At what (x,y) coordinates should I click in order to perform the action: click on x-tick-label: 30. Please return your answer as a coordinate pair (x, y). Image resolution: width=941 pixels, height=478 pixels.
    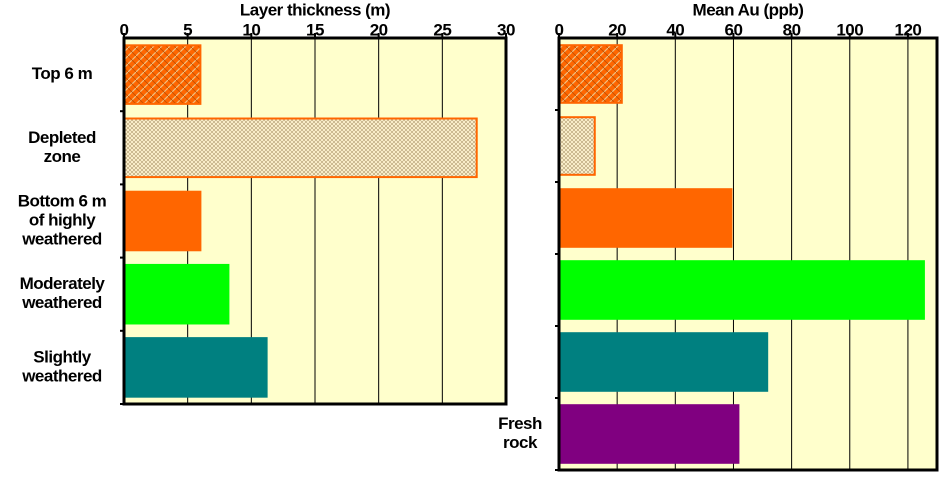
    Looking at the image, I should click on (506, 29).